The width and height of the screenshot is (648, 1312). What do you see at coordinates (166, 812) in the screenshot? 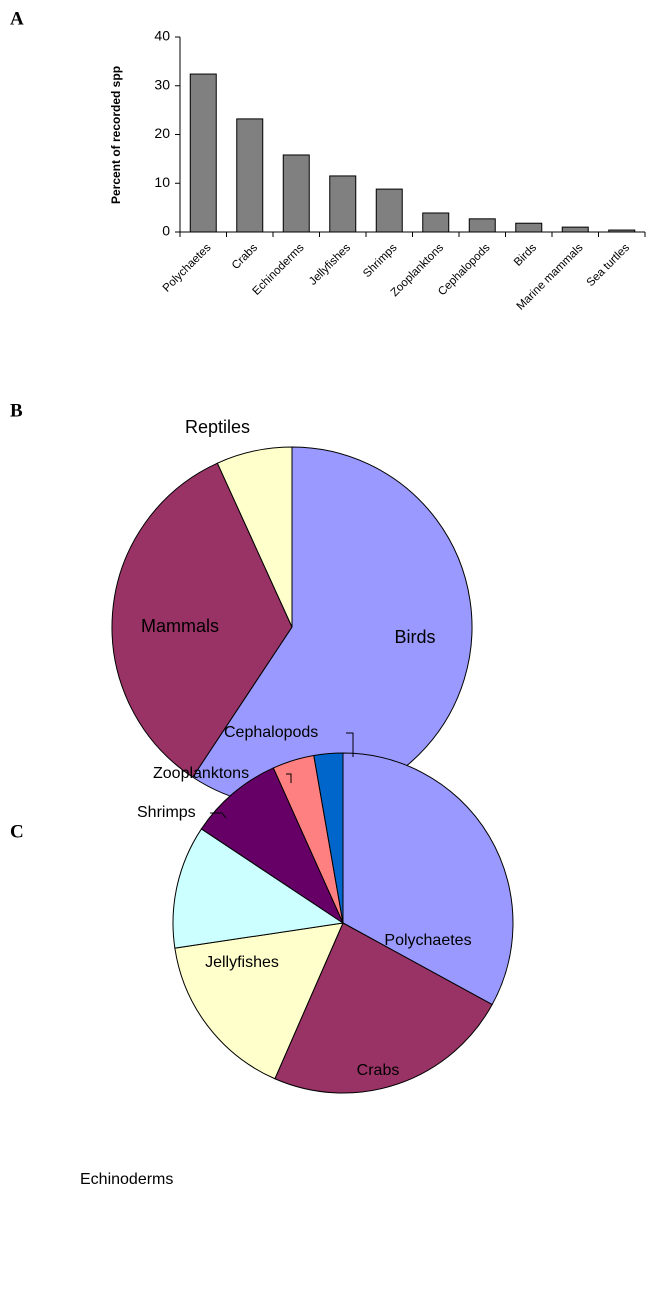
I see `slice-label: Shrimps` at bounding box center [166, 812].